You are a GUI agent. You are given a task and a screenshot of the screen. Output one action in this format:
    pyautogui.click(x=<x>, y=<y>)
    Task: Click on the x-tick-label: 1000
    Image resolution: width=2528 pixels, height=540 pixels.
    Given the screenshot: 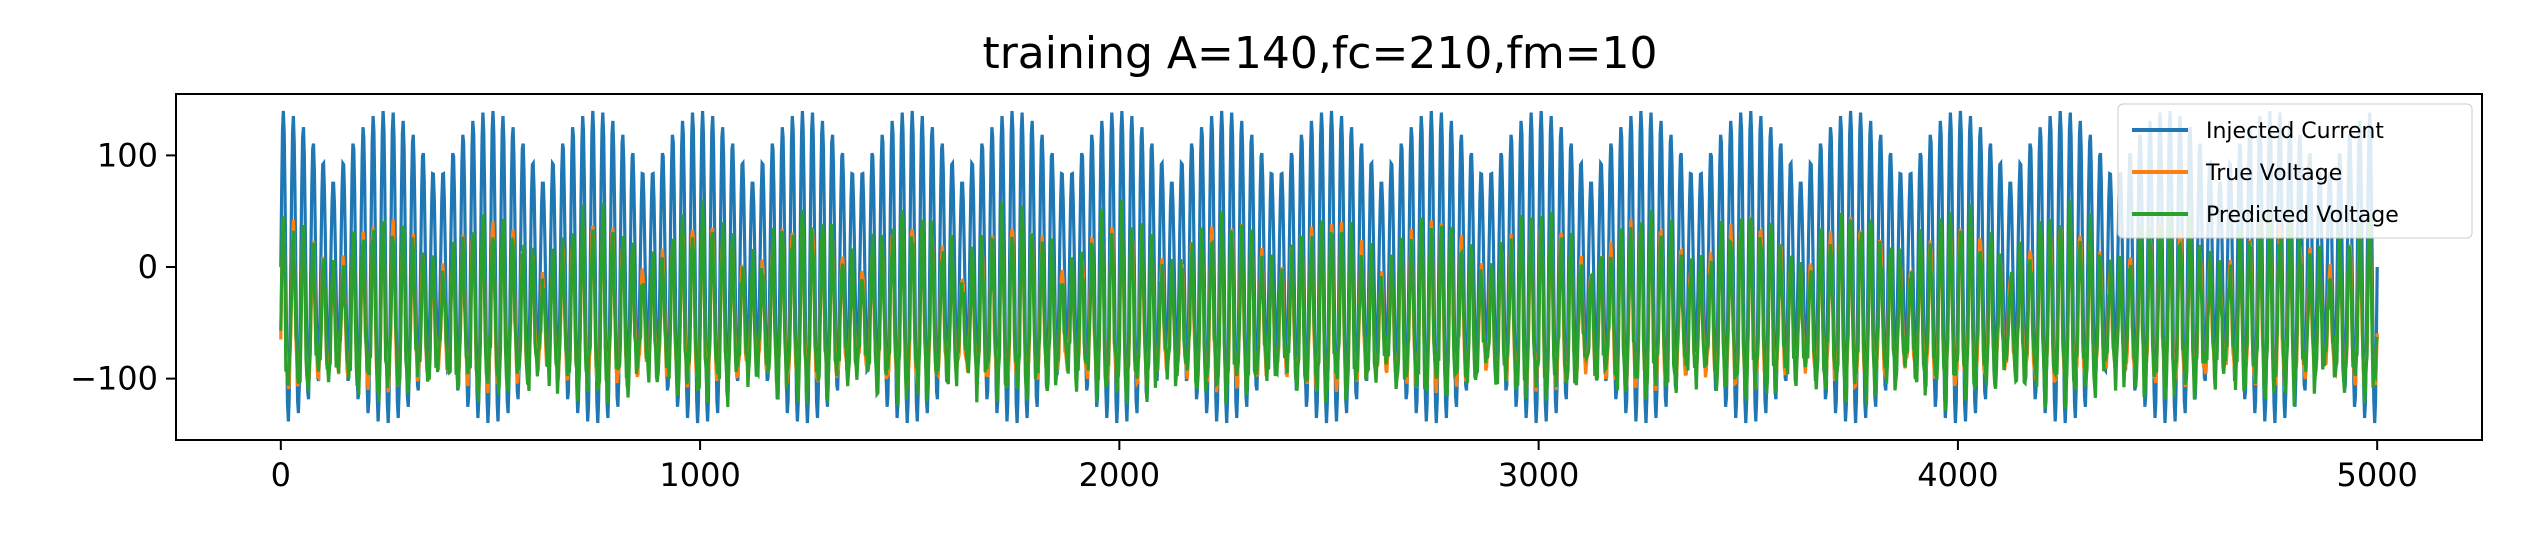 What is the action you would take?
    pyautogui.click(x=699, y=475)
    